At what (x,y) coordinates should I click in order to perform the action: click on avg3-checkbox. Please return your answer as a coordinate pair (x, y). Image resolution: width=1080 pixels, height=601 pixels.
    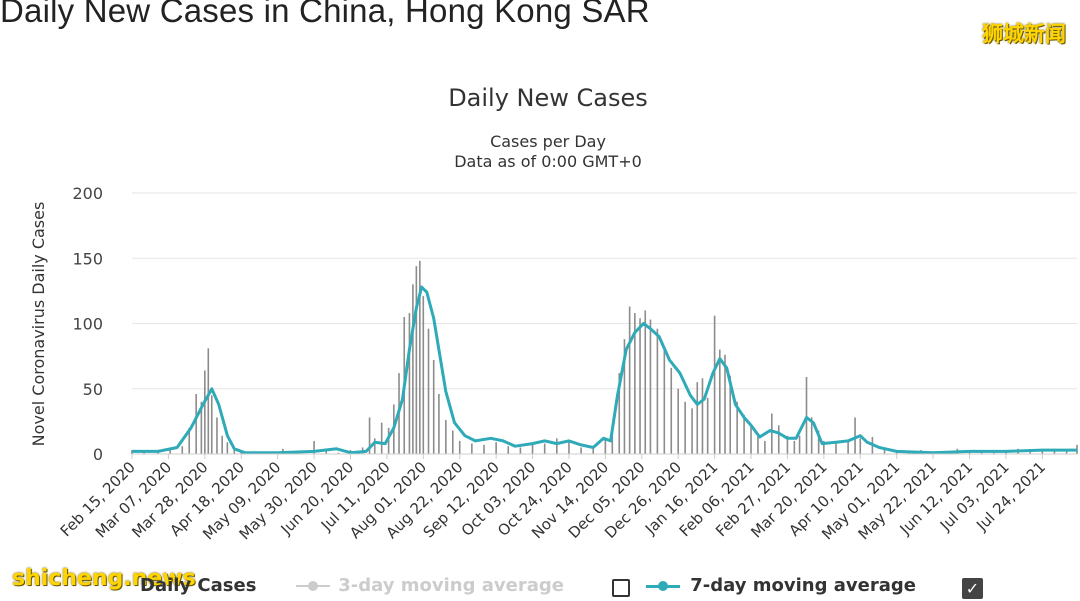
    Looking at the image, I should click on (621, 588).